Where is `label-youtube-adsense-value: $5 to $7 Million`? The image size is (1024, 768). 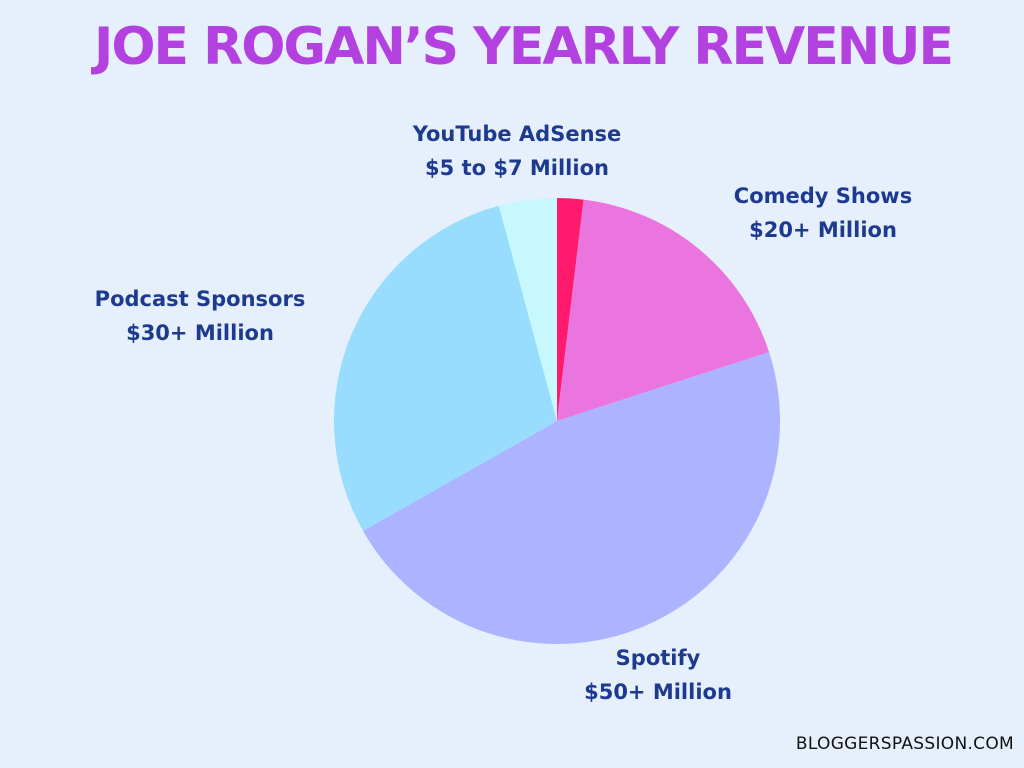
label-youtube-adsense-value: $5 to $7 Million is located at coordinates (517, 168).